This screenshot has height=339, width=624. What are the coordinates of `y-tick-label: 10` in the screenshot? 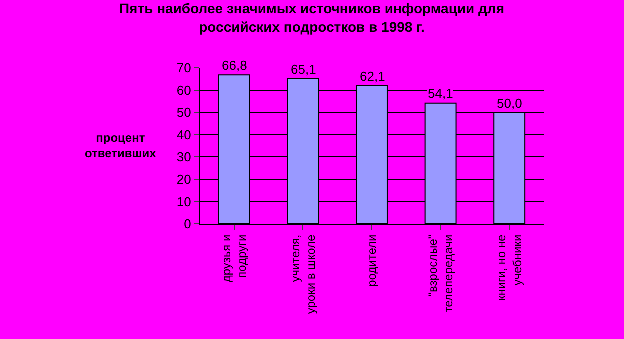 It's located at (184, 202).